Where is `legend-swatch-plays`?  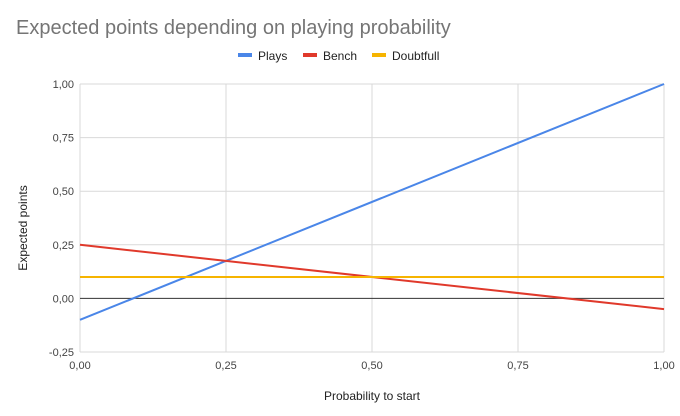 legend-swatch-plays is located at coordinates (245, 55).